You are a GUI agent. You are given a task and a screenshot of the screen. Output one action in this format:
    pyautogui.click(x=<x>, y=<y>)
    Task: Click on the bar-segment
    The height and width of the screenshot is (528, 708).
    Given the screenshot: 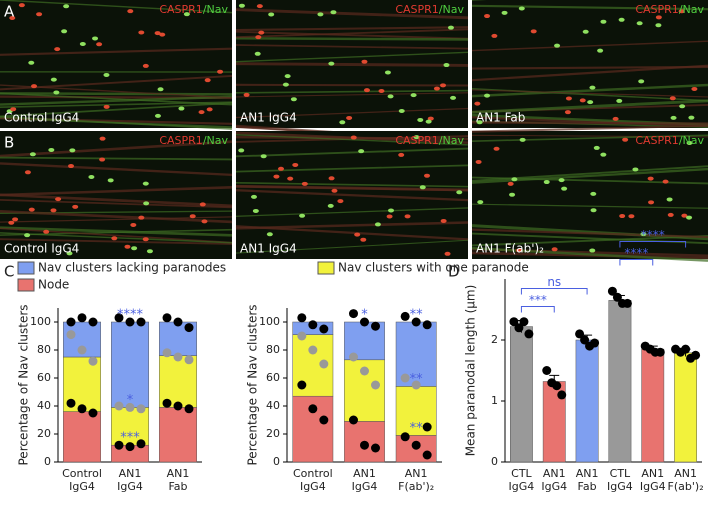 What is the action you would take?
    pyautogui.click(x=81, y=437)
    